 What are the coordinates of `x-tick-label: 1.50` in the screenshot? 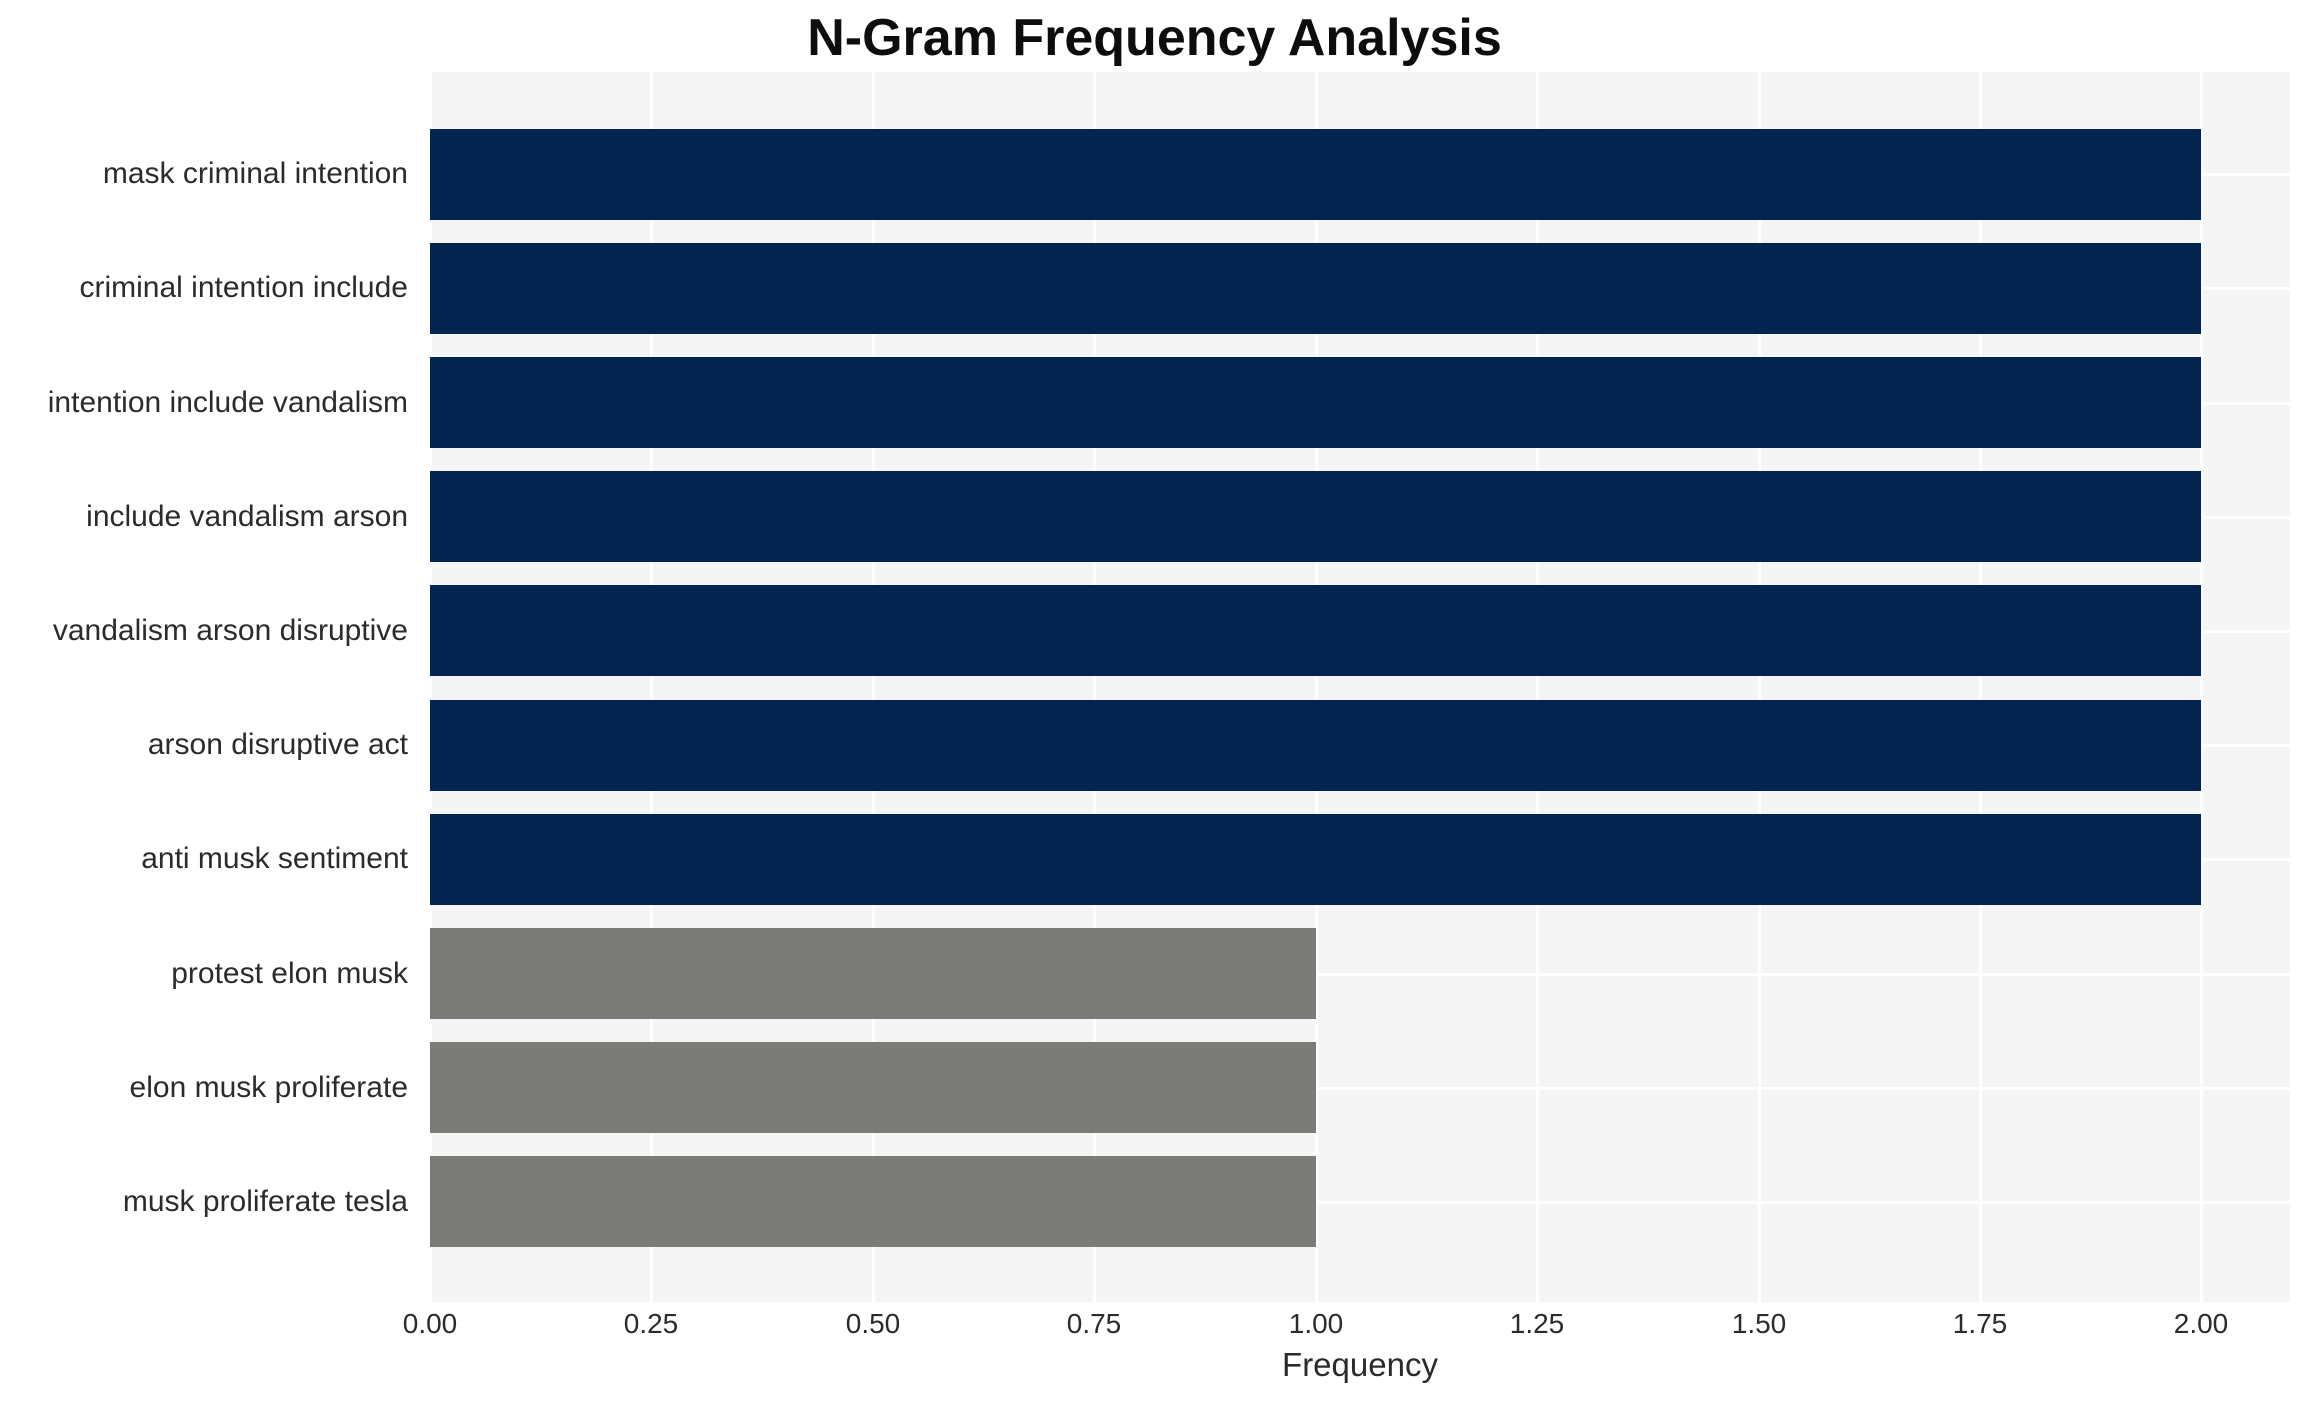 It's located at (1759, 1323).